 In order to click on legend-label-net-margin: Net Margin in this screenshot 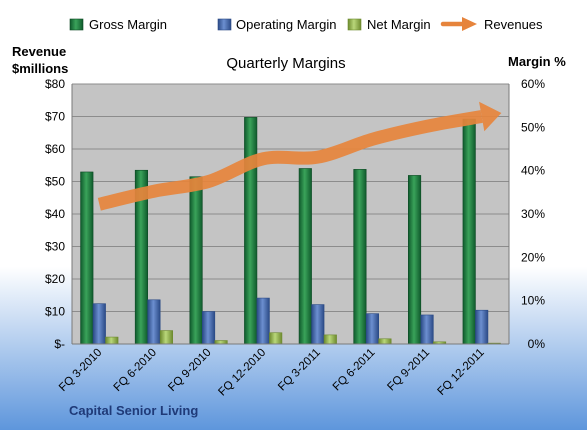, I will do `click(399, 24)`.